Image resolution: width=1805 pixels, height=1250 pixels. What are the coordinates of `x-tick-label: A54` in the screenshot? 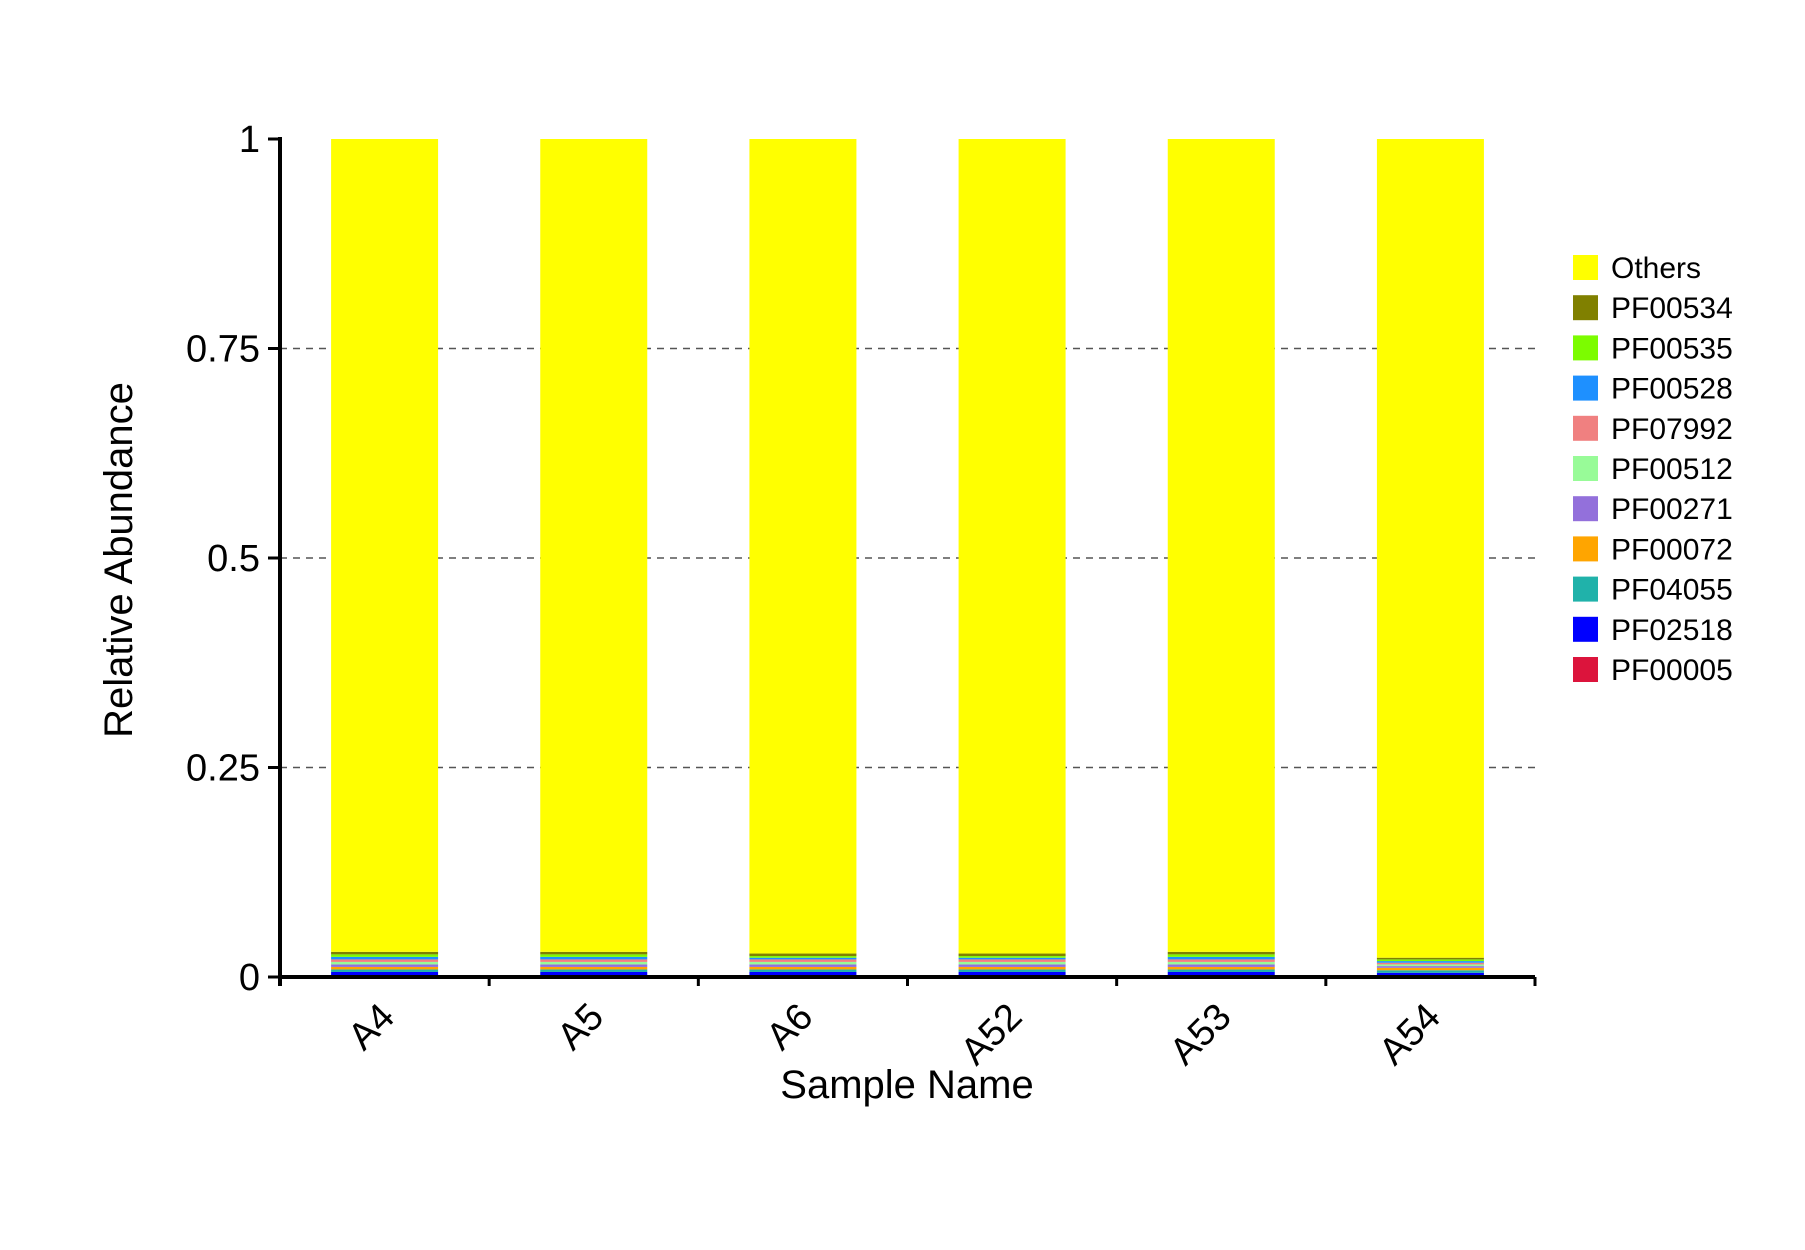 It's located at (1410, 1035).